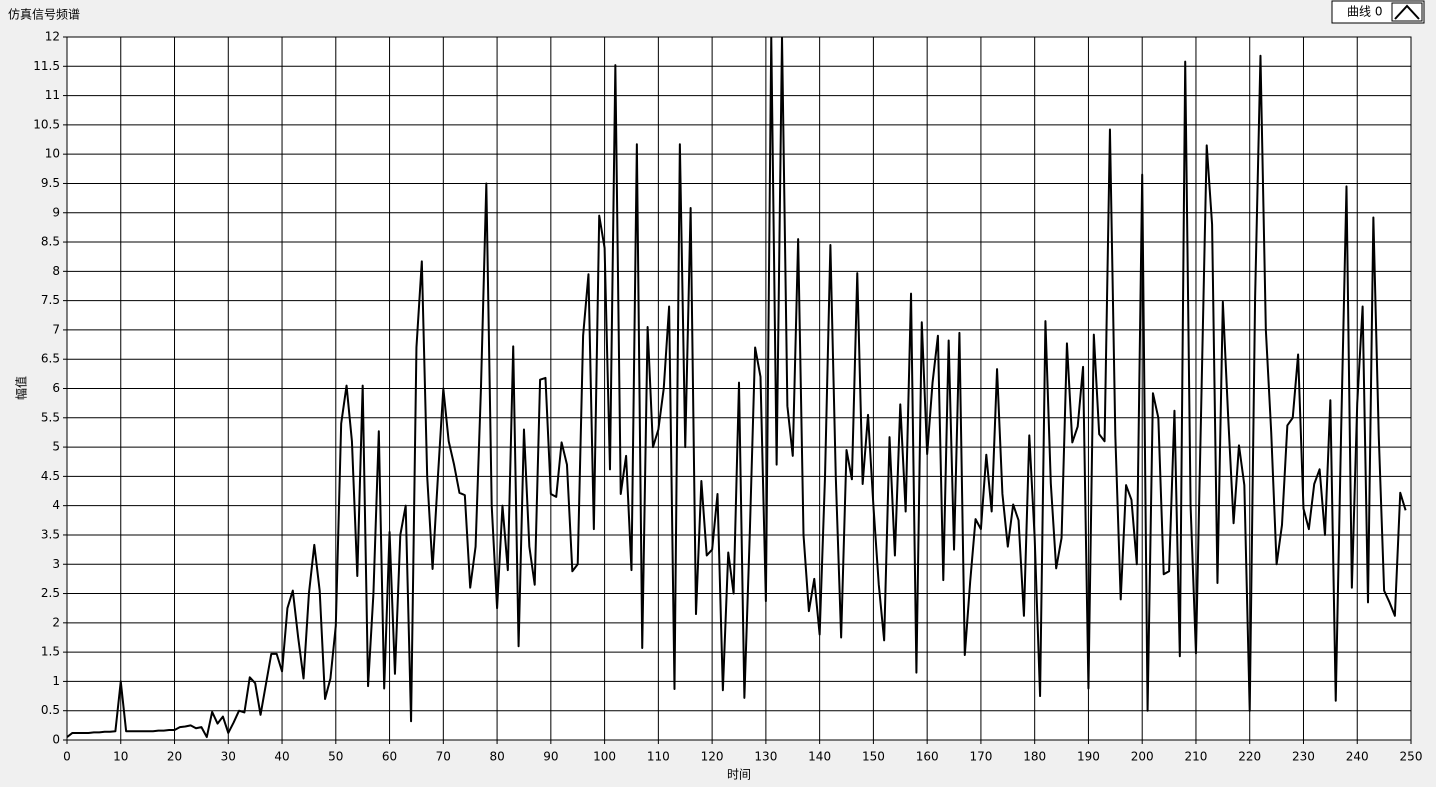  What do you see at coordinates (50, 417) in the screenshot?
I see `y-tick-label: 5.5` at bounding box center [50, 417].